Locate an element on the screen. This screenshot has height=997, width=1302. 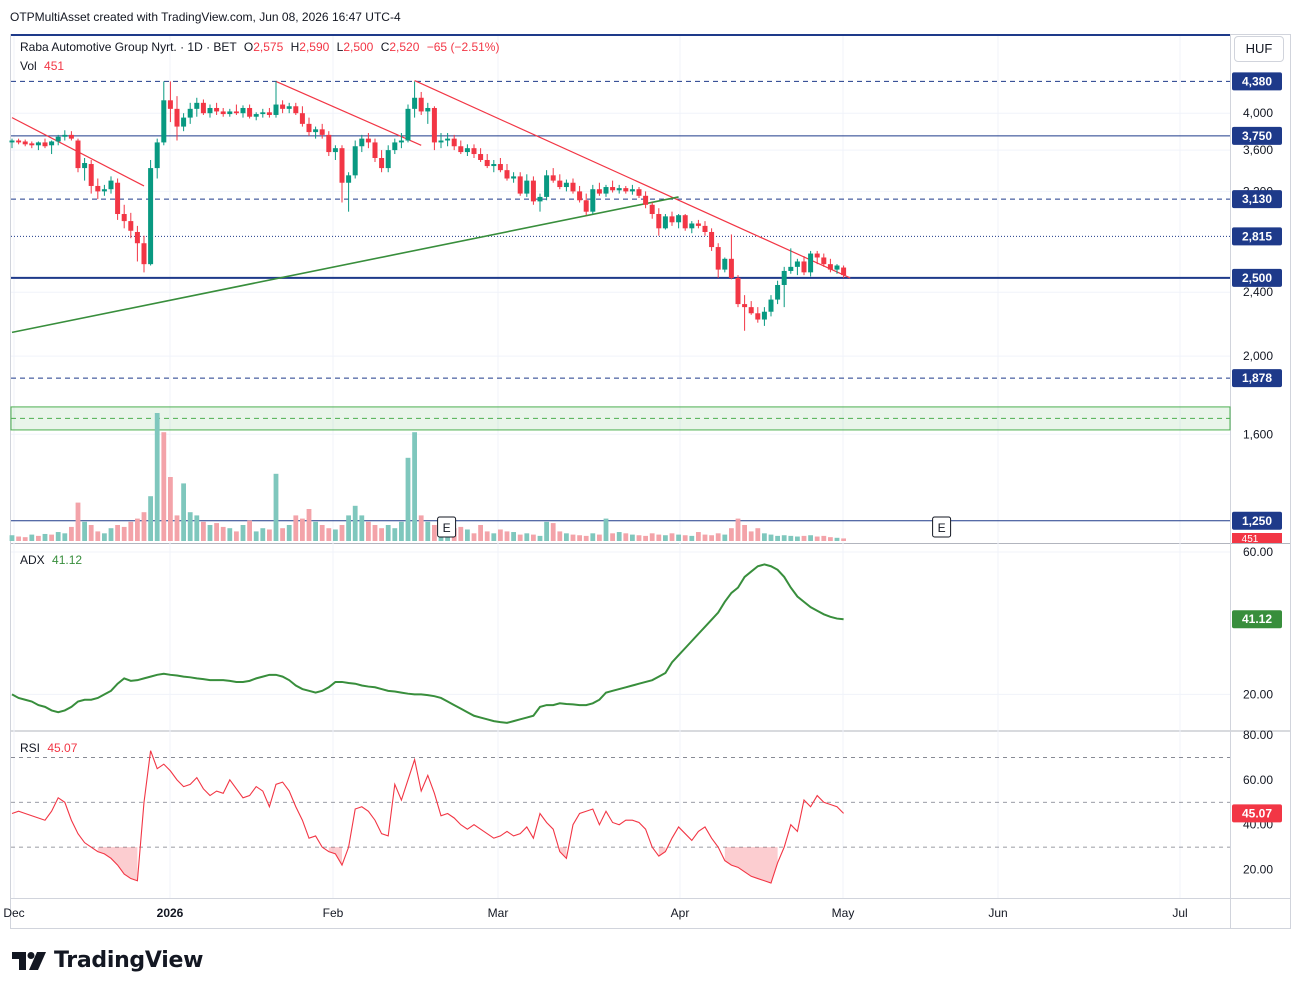
rsi-legend: RSI 45.07 is located at coordinates (48, 748).